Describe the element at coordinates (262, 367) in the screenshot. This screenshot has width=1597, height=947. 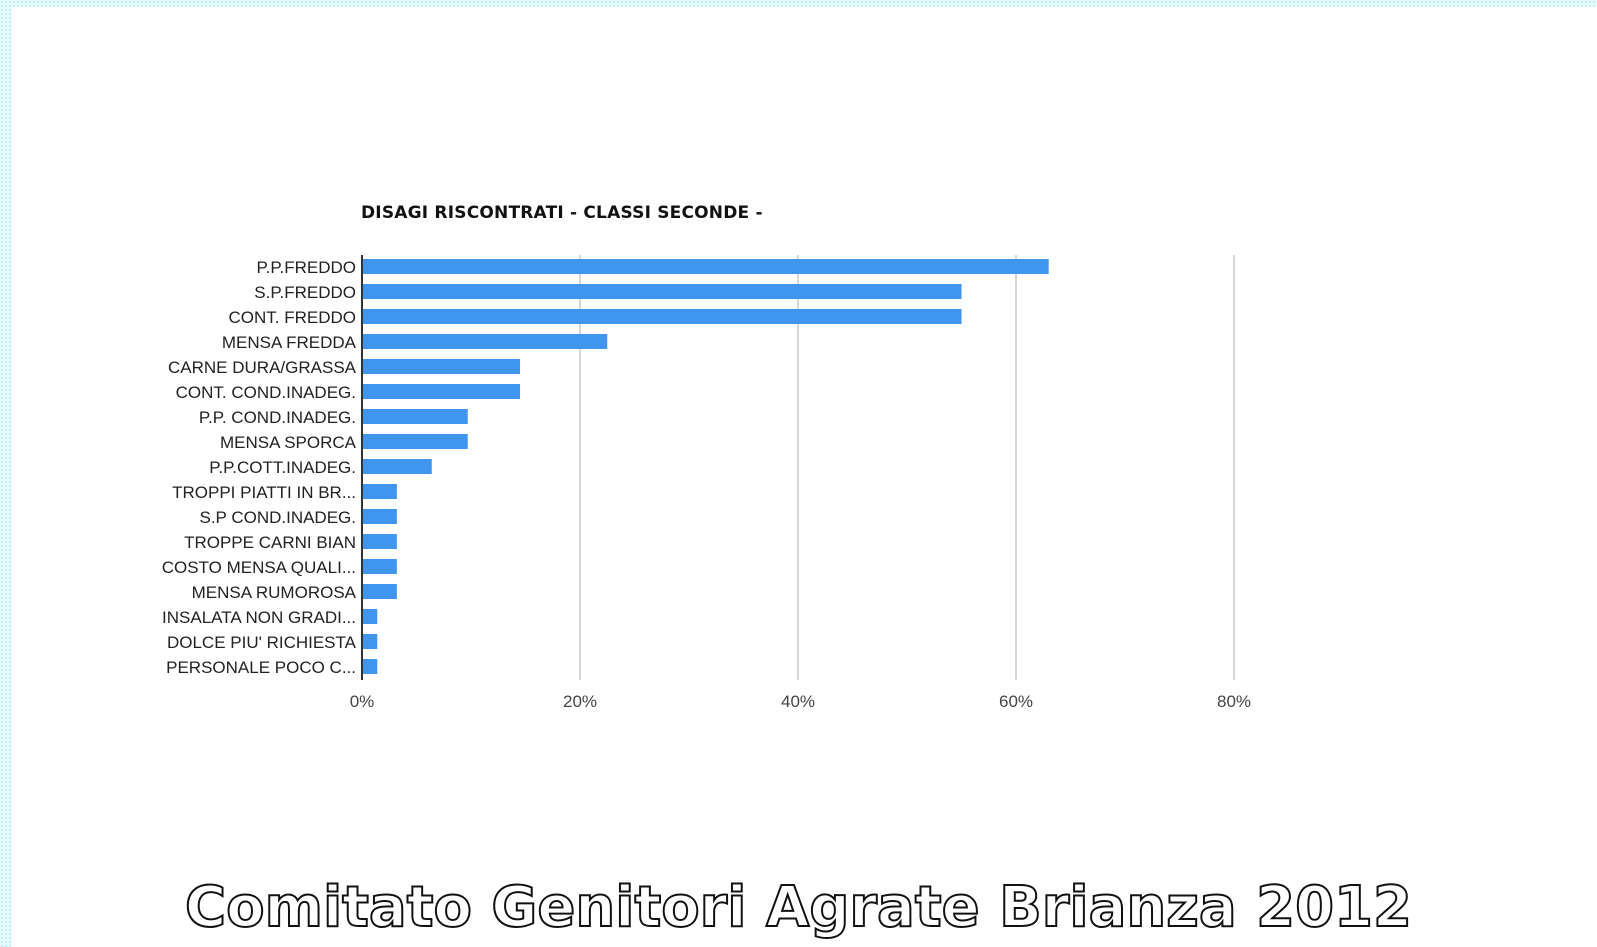
I see `category-label: CARNE DURA/GRASSA` at that location.